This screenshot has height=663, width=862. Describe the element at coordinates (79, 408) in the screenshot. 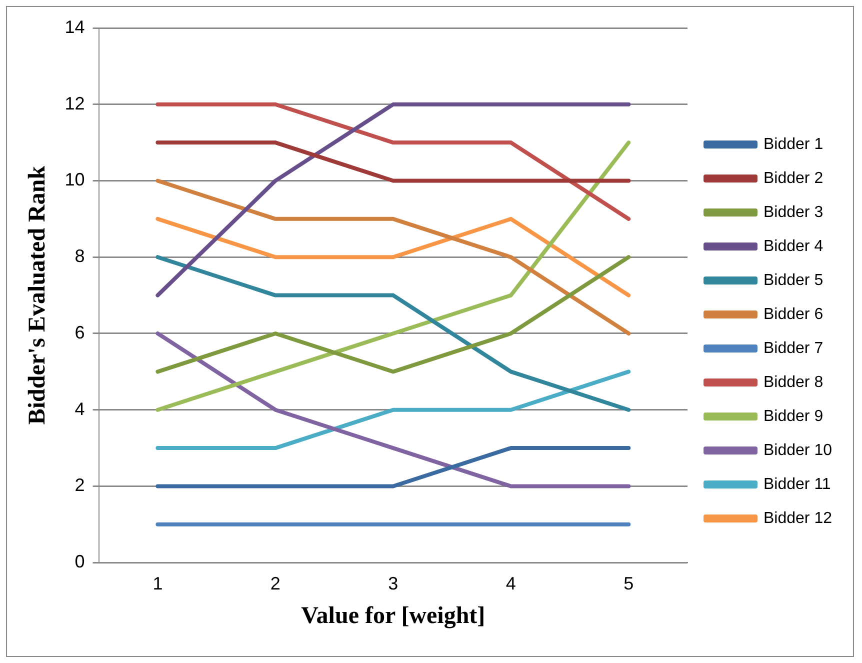

I see `y-tick-label: 4` at that location.